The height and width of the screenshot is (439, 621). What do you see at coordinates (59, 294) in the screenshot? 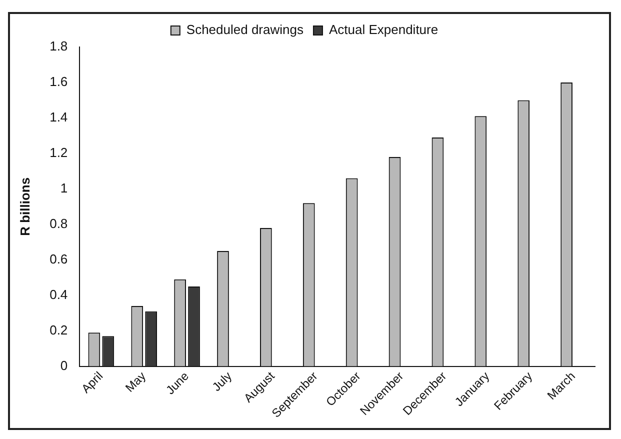
I see `y-tick-label: 0.4` at bounding box center [59, 294].